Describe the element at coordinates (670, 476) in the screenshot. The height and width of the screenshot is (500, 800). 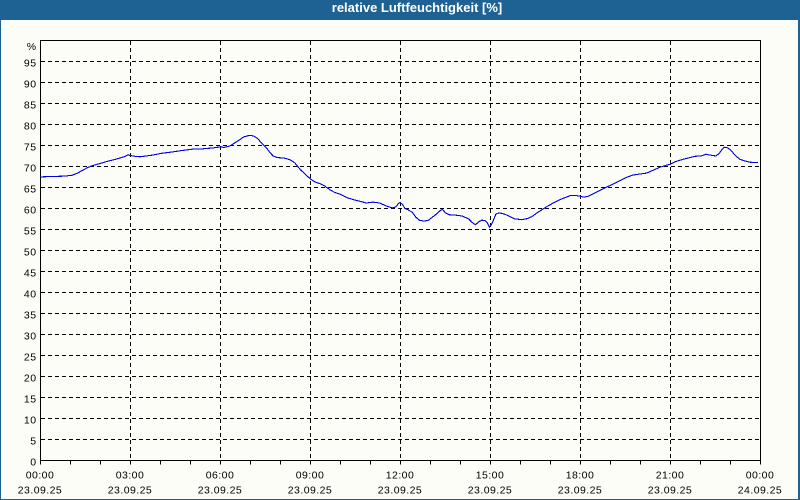
I see `svg-text: 21:00` at that location.